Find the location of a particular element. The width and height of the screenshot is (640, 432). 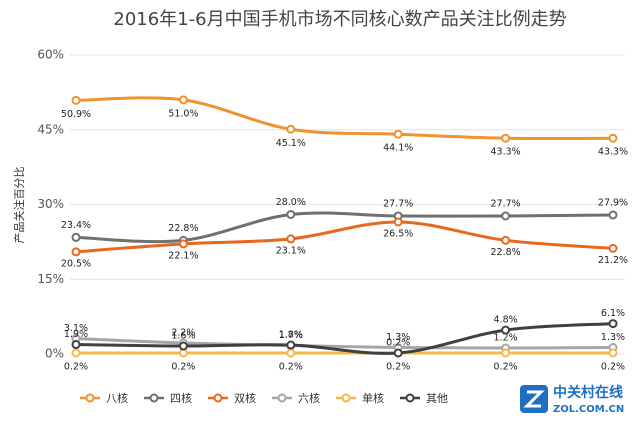

value-label: 3.1% is located at coordinates (76, 328).